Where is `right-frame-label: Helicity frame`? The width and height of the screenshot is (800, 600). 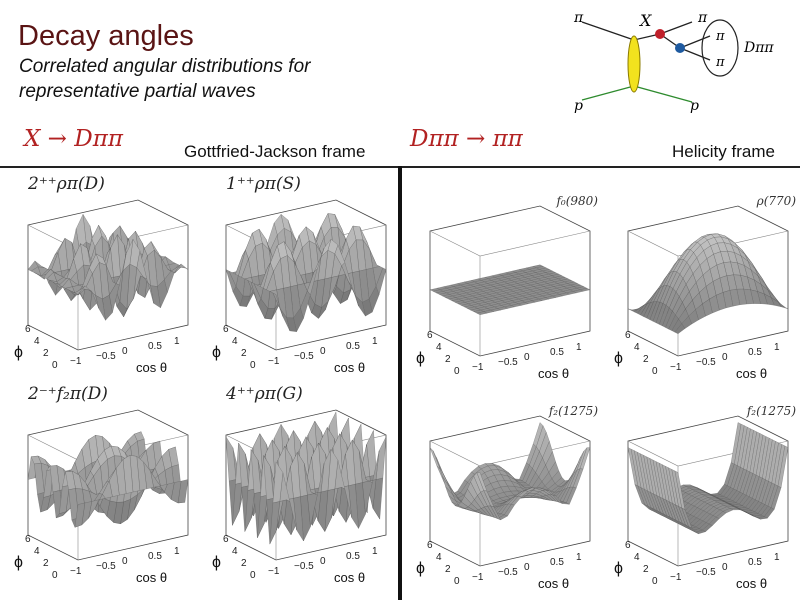 right-frame-label: Helicity frame is located at coordinates (723, 151).